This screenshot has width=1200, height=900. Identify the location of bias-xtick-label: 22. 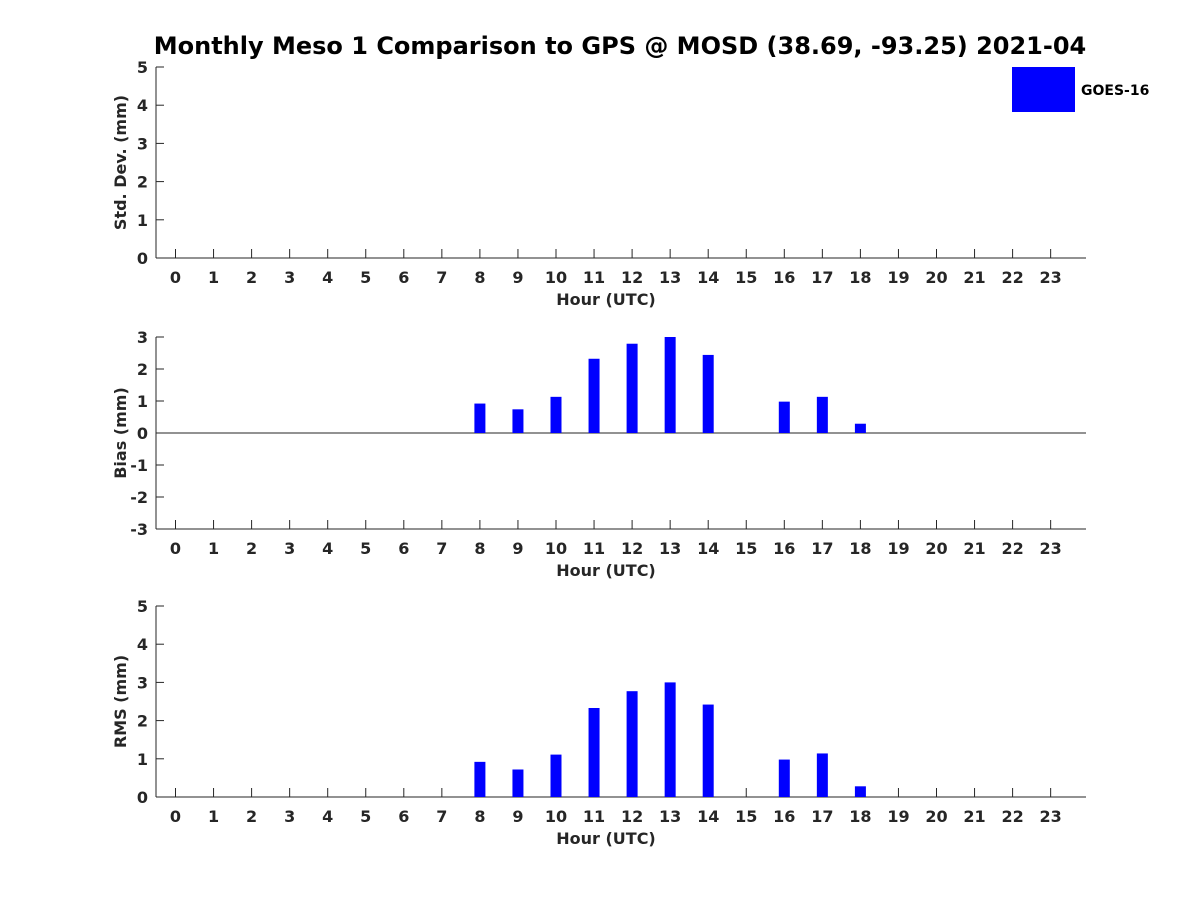
(1012, 548).